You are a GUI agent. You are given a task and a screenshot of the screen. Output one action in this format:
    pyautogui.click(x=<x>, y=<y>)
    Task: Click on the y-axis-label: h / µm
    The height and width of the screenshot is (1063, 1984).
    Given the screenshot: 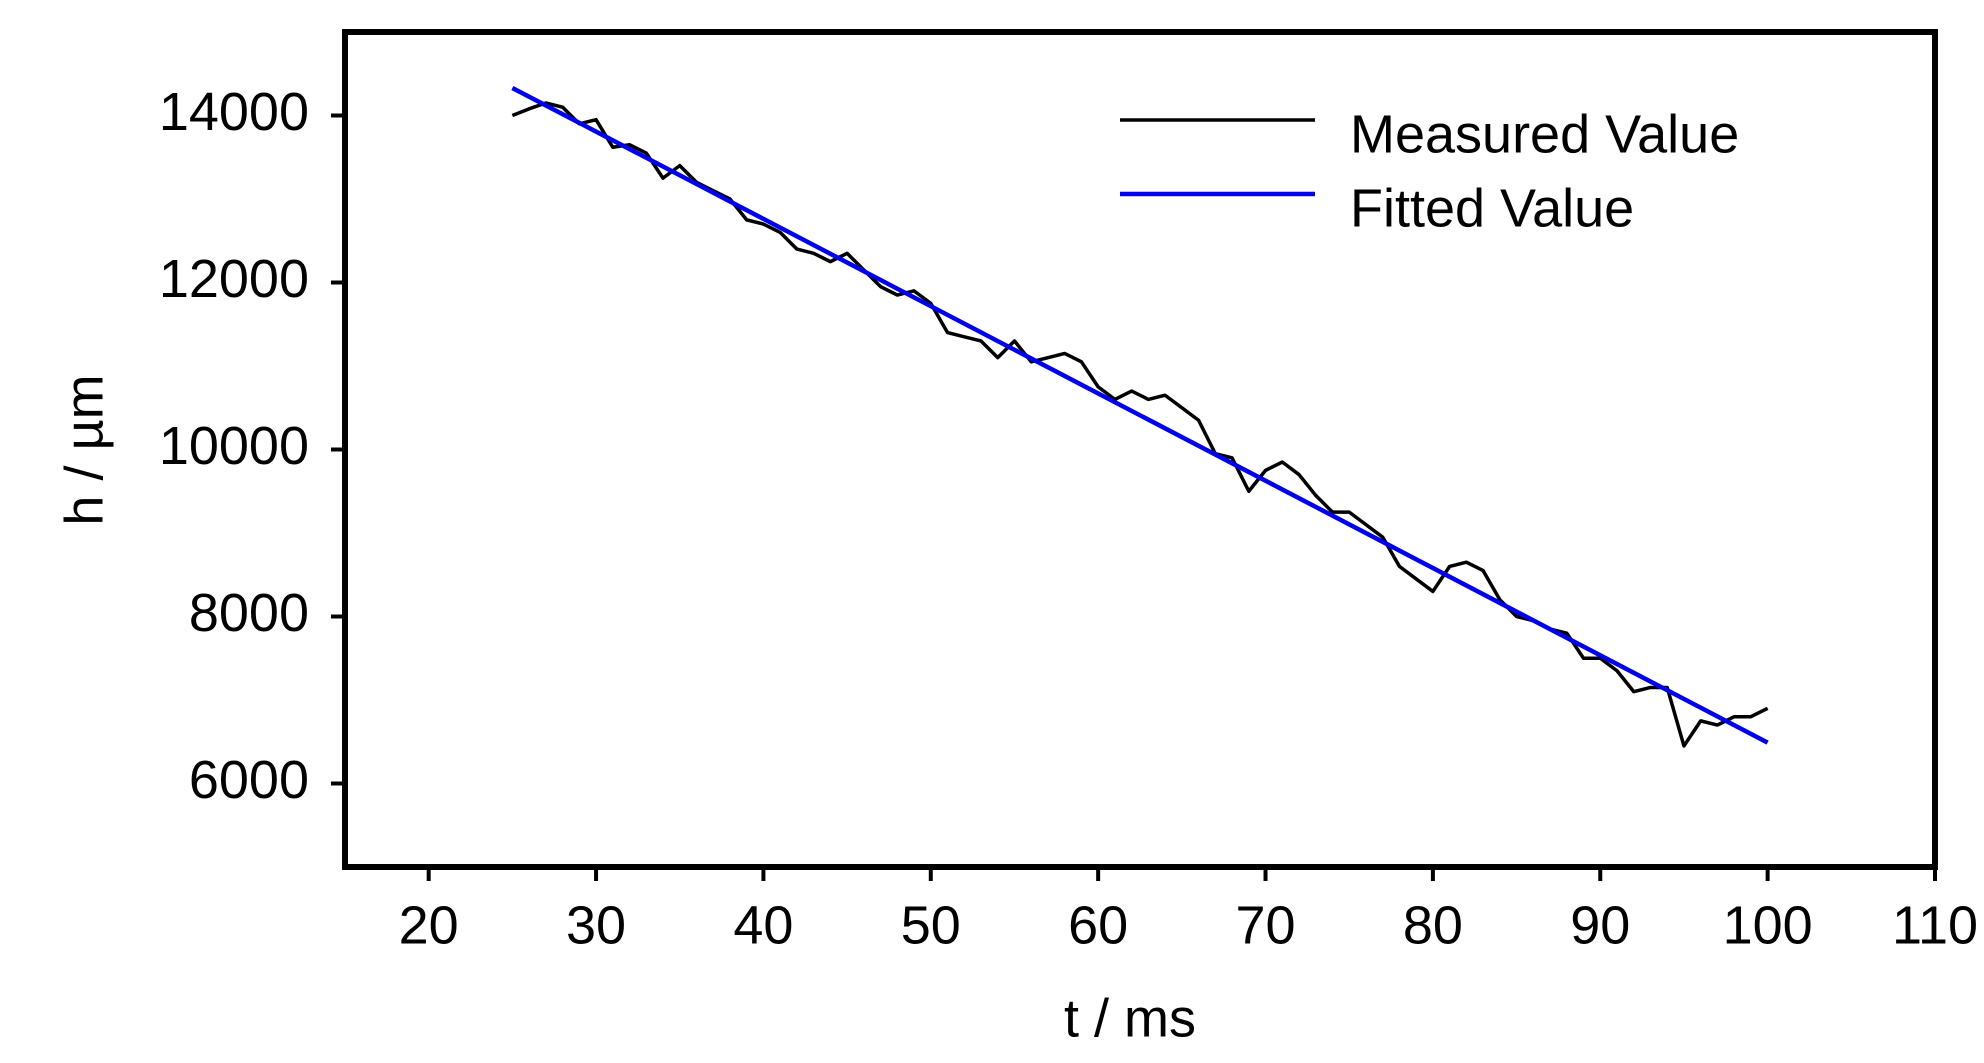 What is the action you would take?
    pyautogui.click(x=84, y=449)
    